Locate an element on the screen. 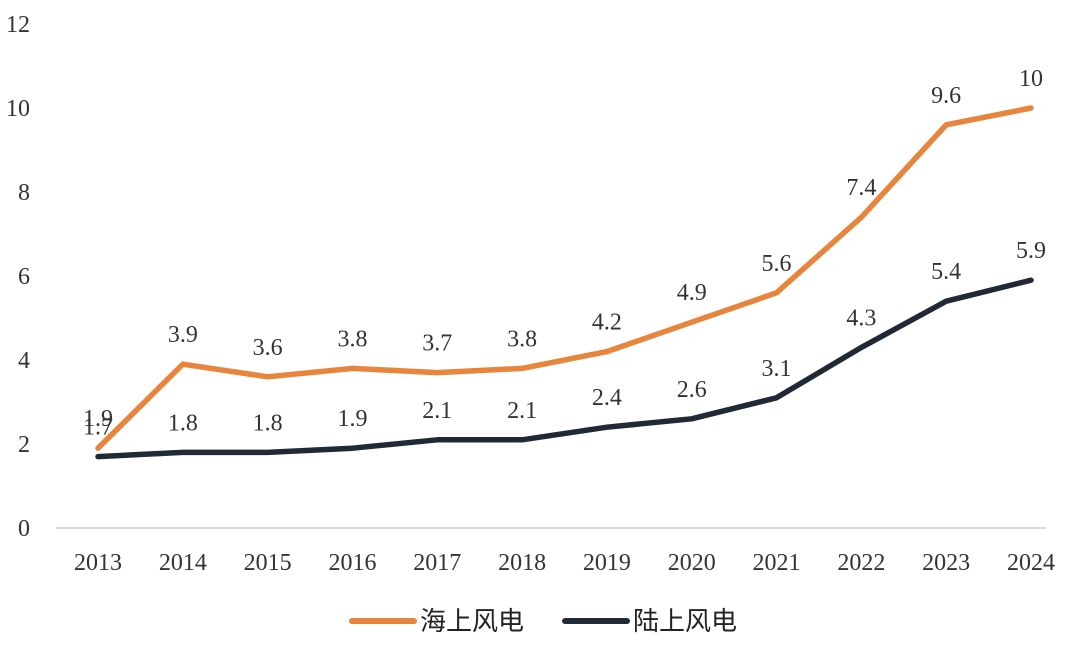 This screenshot has height=651, width=1074. x-tick-label: 2017 is located at coordinates (437, 563).